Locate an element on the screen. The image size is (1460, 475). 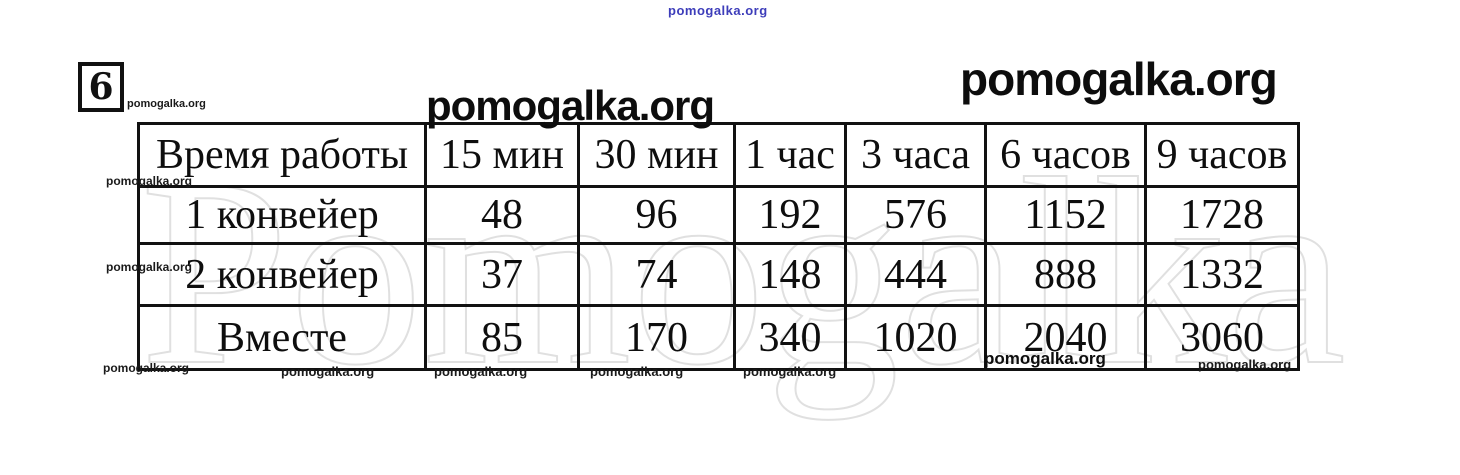
value-cell: 576 is located at coordinates (915, 215).